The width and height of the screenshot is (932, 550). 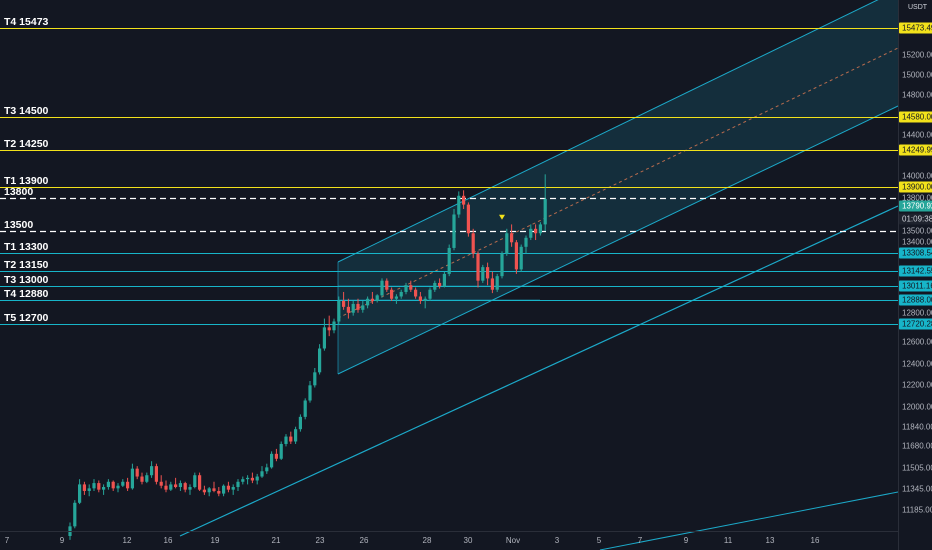 I want to click on date-axis-tick: 11, so click(x=728, y=540).